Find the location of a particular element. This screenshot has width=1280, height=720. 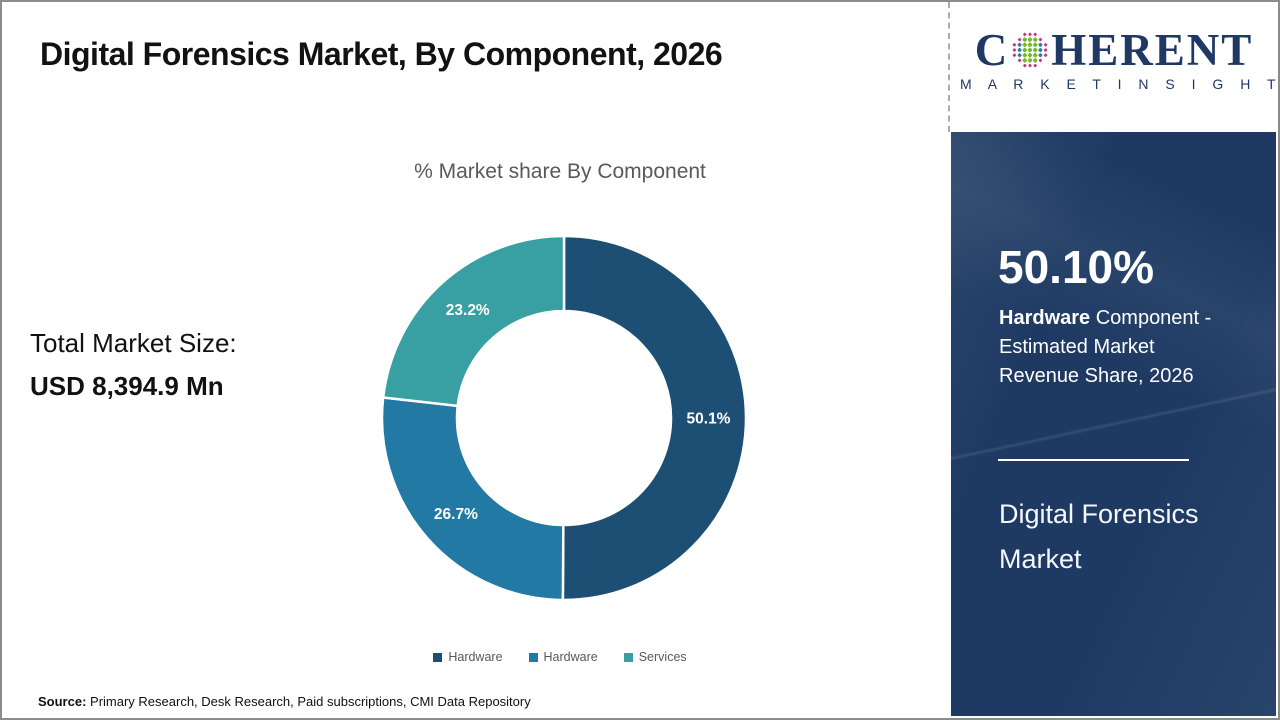

legend-item-0: Hardware is located at coordinates (468, 657).